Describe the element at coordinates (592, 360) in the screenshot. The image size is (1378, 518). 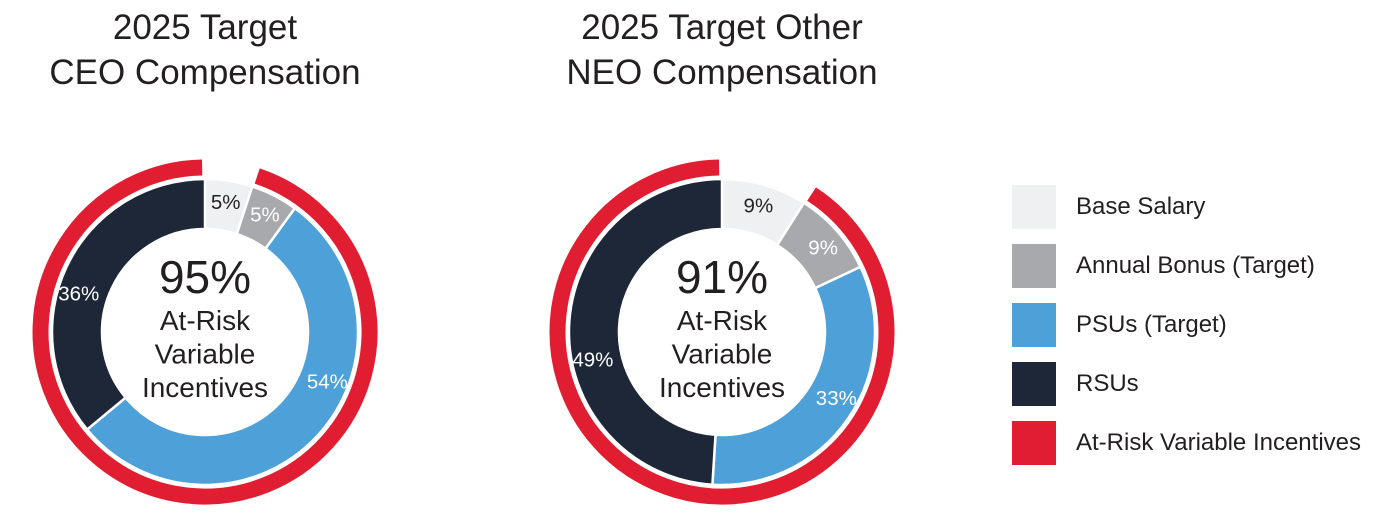
I see `segment-value-rsus: 49%` at that location.